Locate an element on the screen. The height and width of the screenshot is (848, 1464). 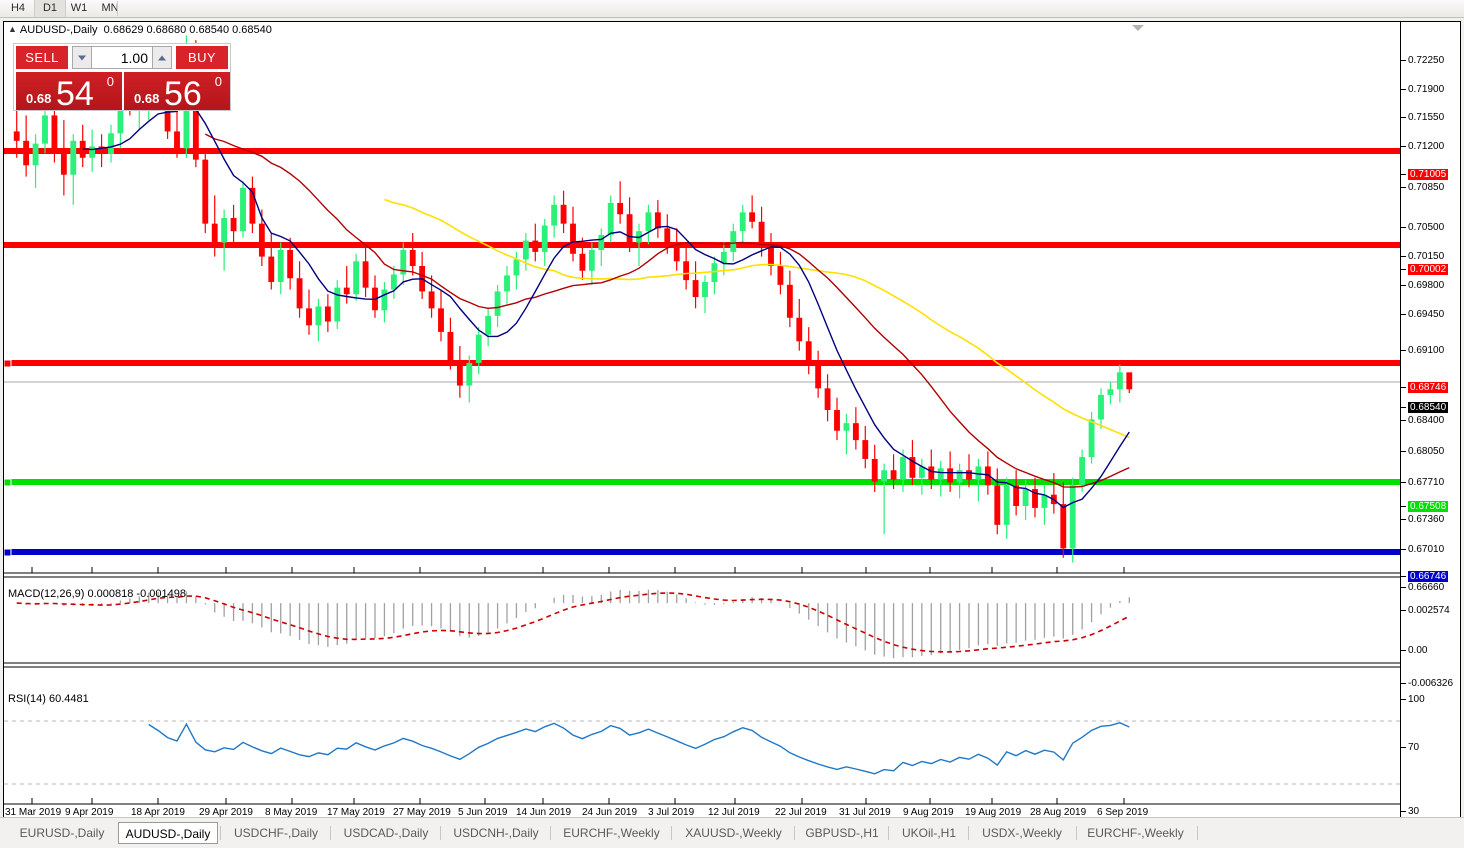
chart-tab-7: GBPUSD-,H1 is located at coordinates (842, 833).